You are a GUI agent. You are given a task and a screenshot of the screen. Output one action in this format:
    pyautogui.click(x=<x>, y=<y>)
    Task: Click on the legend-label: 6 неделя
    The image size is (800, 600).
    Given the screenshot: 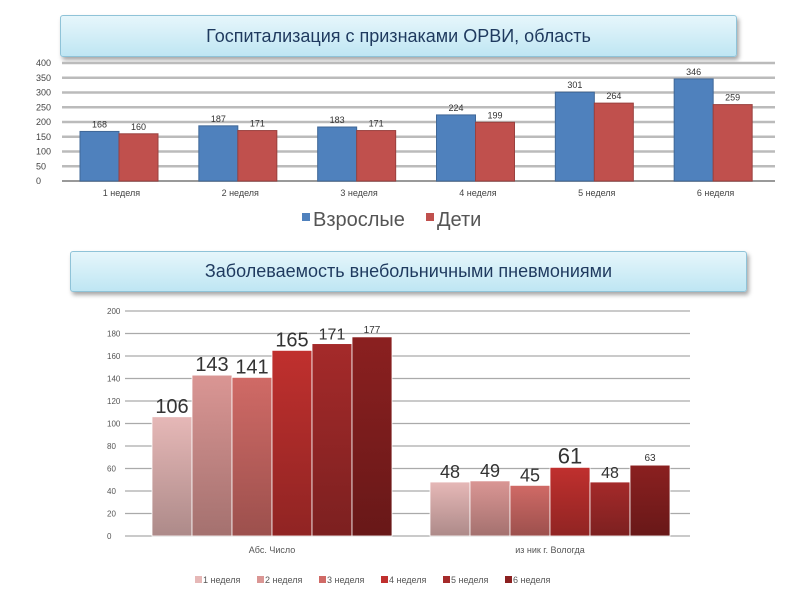 What is the action you would take?
    pyautogui.click(x=531, y=580)
    